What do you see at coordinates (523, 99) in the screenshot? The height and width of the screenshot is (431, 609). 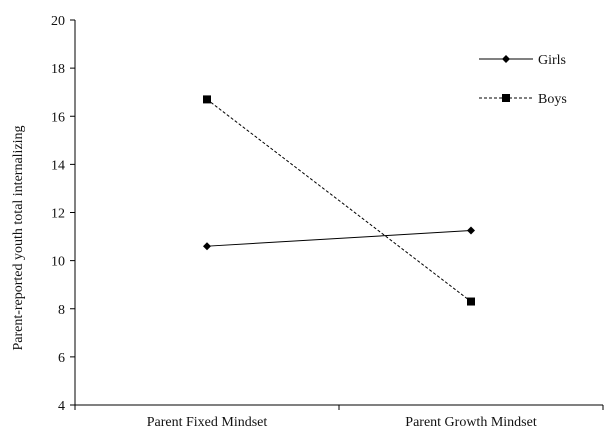 I see `legend-item-boys: Boys` at bounding box center [523, 99].